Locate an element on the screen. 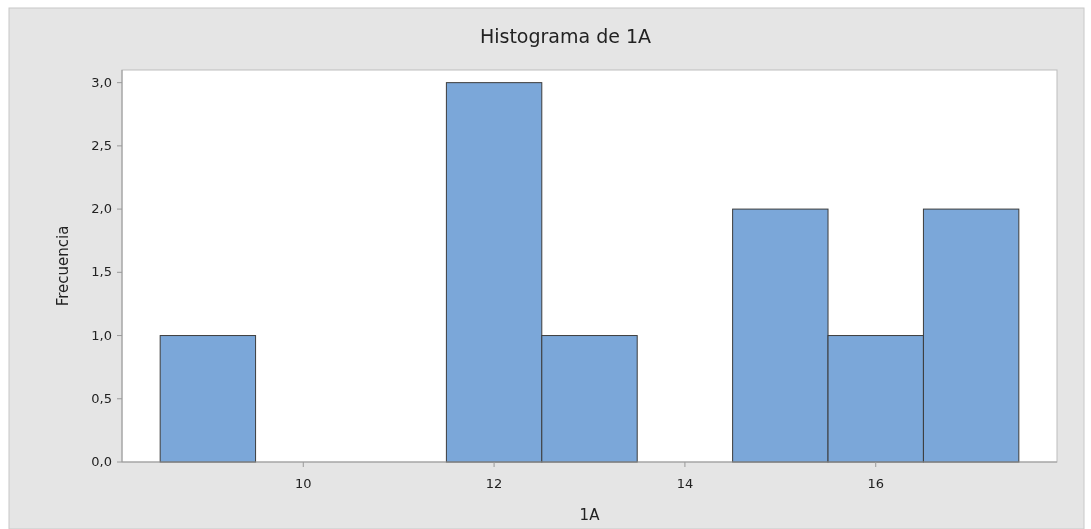 The width and height of the screenshot is (1091, 529). x-axis-title: 1A is located at coordinates (590, 515).